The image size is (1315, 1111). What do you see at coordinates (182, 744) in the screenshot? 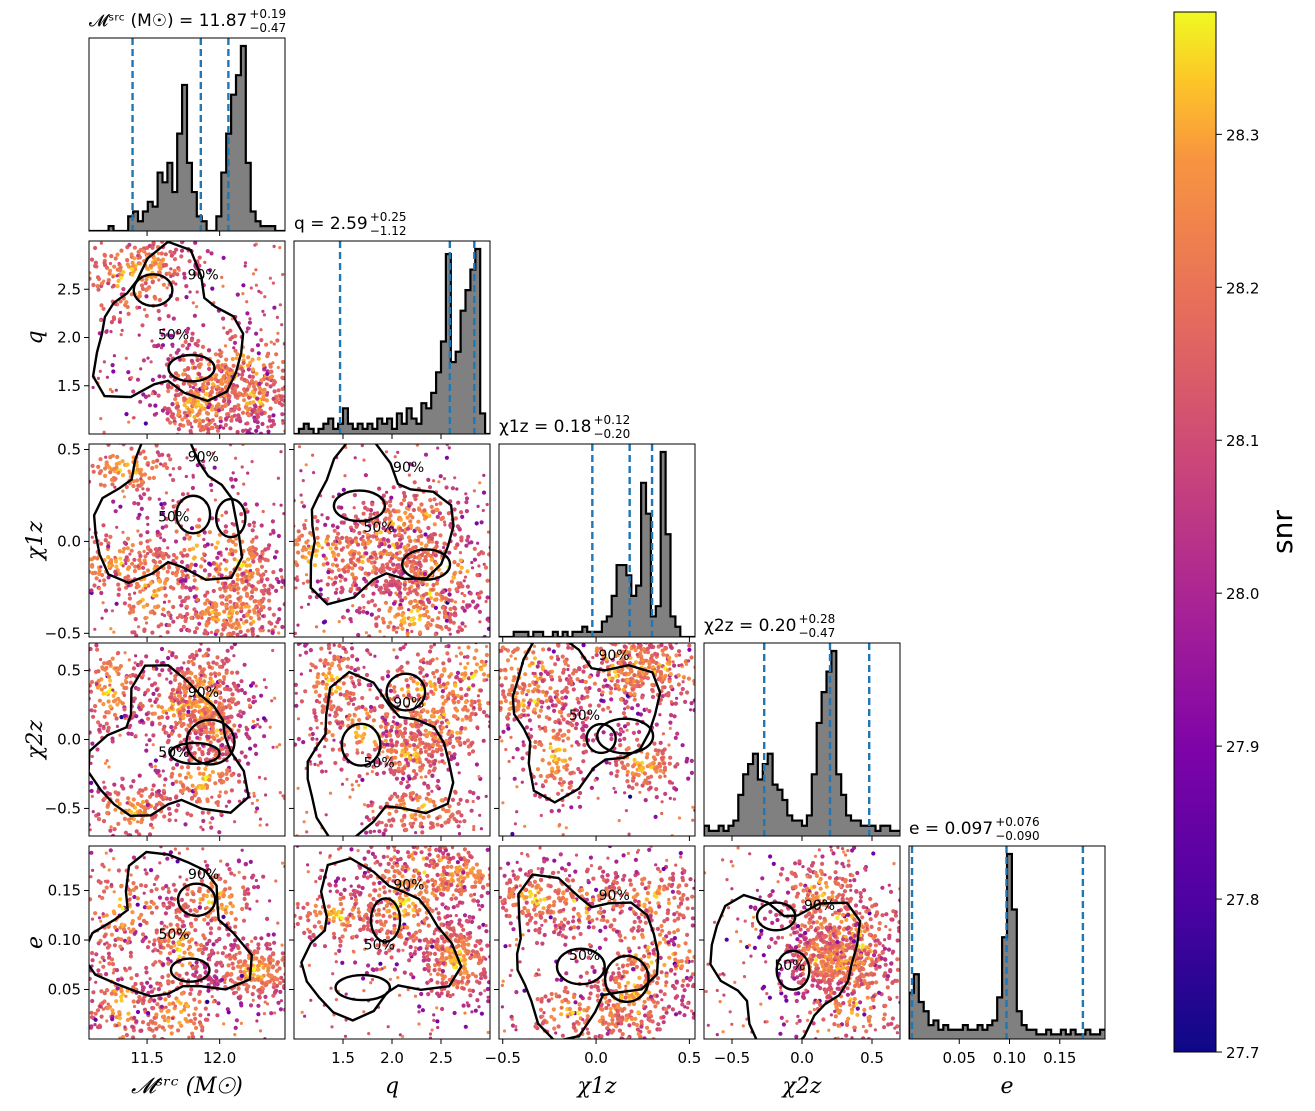
I see `scatter-points` at bounding box center [182, 744].